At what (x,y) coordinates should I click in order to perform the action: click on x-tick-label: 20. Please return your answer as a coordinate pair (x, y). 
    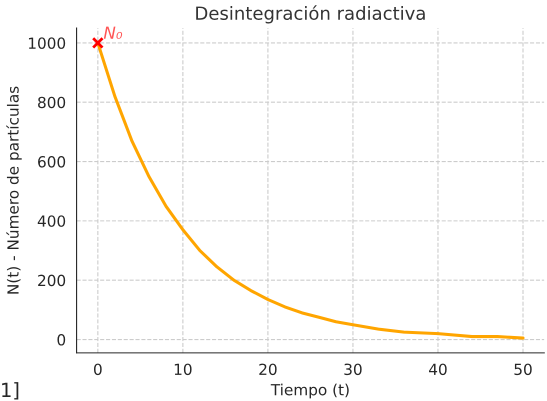
    Looking at the image, I should click on (268, 370).